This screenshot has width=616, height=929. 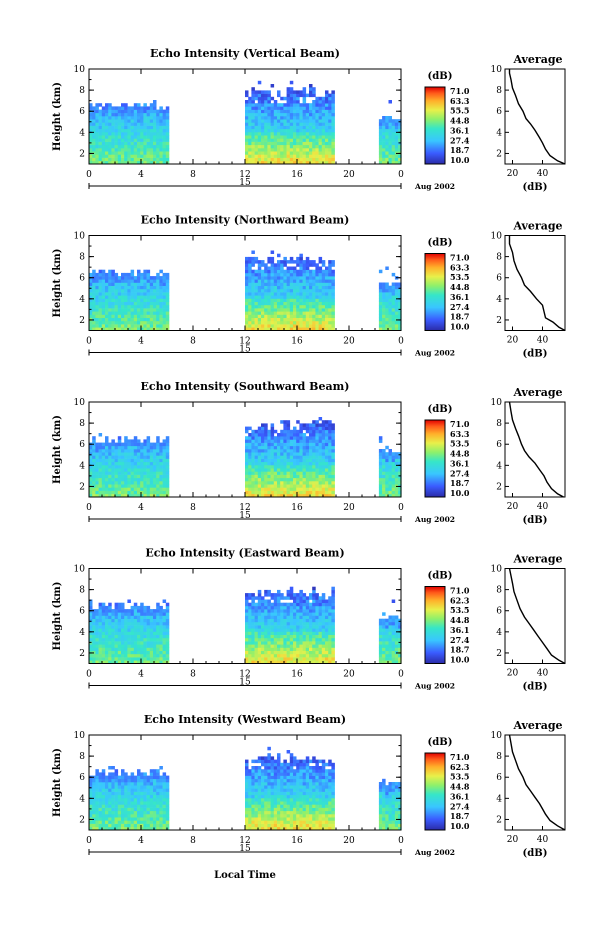 What do you see at coordinates (82, 300) in the screenshot?
I see `y-tick-label: 4` at bounding box center [82, 300].